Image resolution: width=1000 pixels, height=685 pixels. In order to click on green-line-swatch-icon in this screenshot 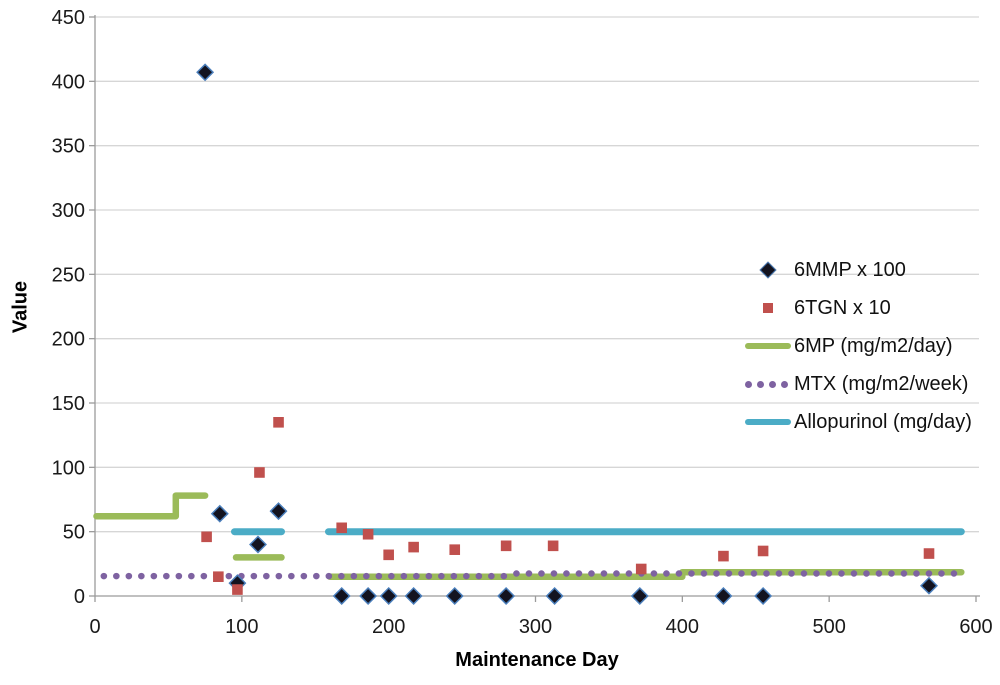, I will do `click(768, 346)`.